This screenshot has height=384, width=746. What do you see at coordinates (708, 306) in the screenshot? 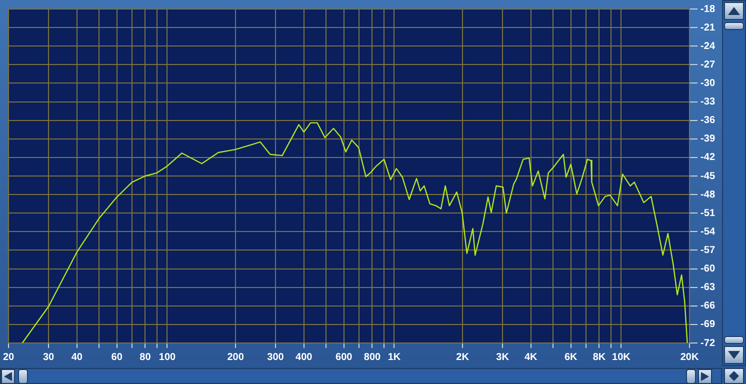
I see `y-tick-label: -66` at bounding box center [708, 306].